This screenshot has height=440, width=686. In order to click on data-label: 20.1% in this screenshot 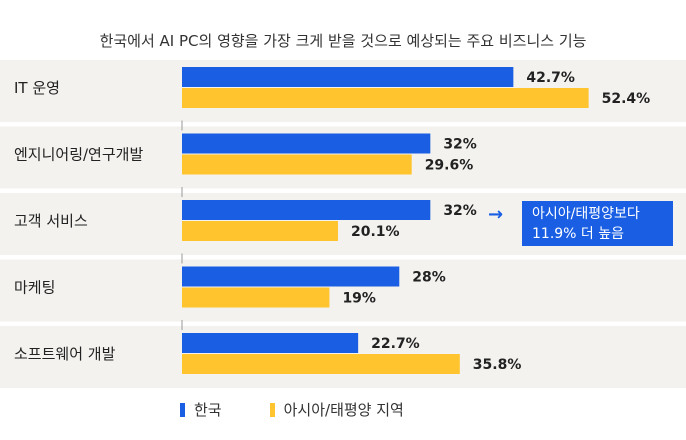, I will do `click(375, 232)`.